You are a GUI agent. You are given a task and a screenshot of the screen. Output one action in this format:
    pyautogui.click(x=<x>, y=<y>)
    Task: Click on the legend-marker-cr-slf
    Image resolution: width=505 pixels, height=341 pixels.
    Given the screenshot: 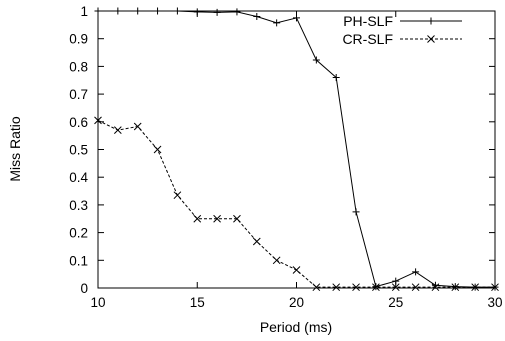 What is the action you would take?
    pyautogui.click(x=431, y=39)
    